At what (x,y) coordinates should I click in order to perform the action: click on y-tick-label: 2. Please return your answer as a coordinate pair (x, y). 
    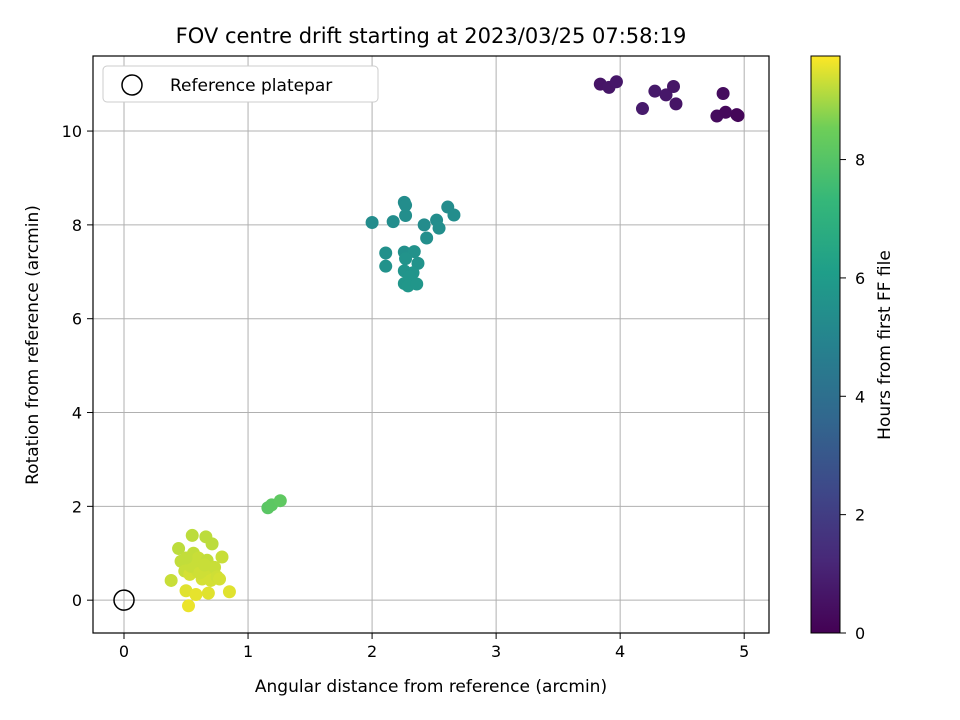
    Looking at the image, I should click on (77, 506).